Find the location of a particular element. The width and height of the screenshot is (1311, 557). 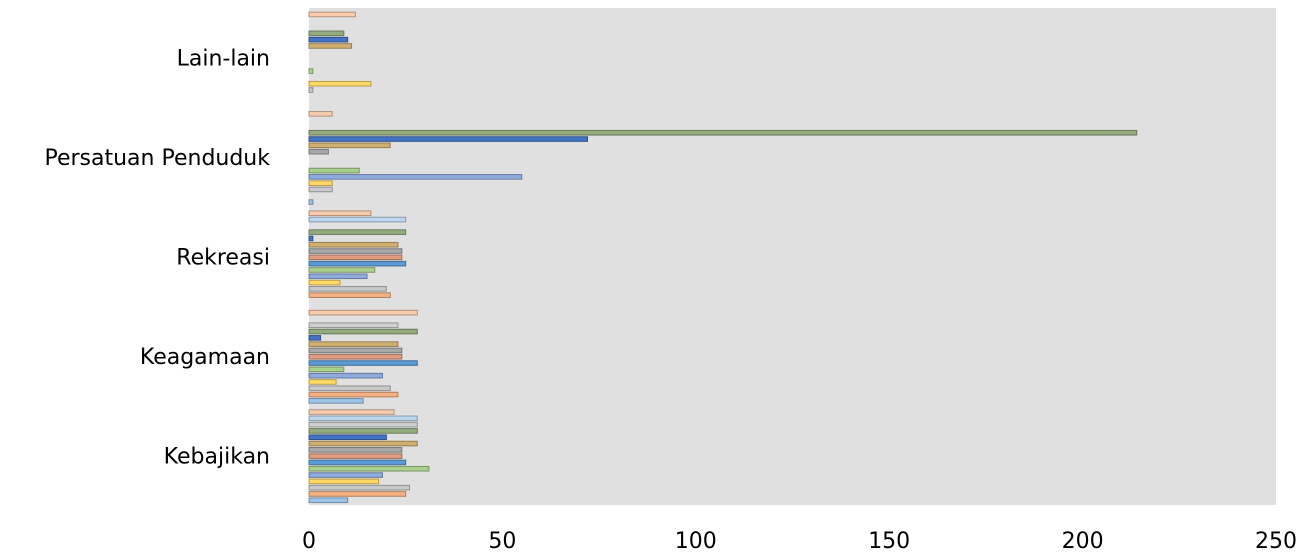

bar-rekreasi-s7 is located at coordinates (357, 263).